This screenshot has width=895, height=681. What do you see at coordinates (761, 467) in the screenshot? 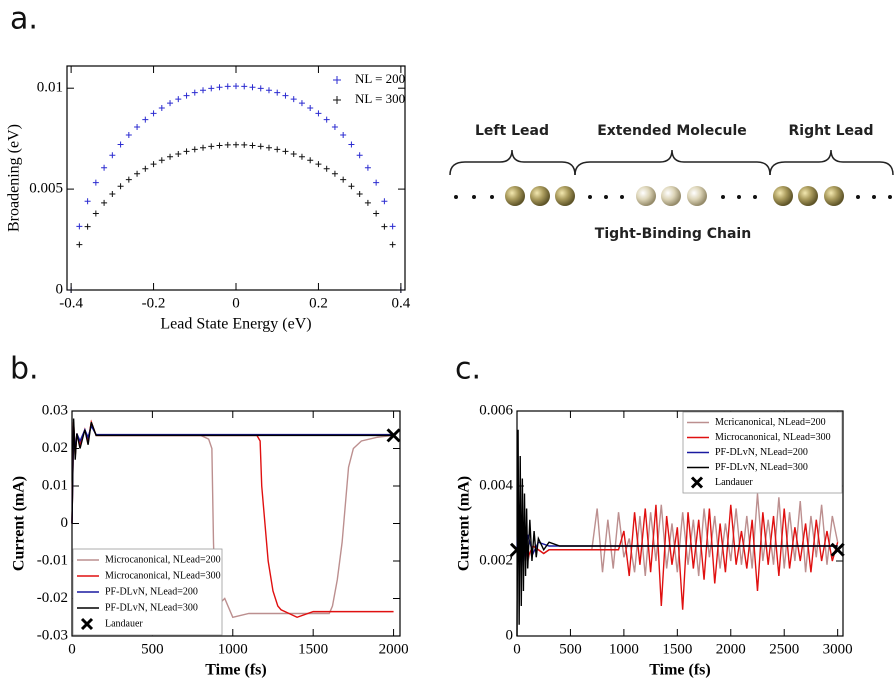
I see `legend-label: PF-DLvN, NLead=300` at bounding box center [761, 467].